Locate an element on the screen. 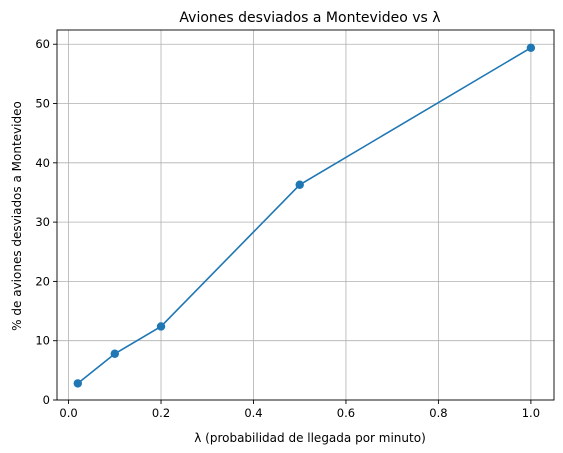 This screenshot has width=563, height=453. x-tick-label: 0.2 is located at coordinates (161, 413).